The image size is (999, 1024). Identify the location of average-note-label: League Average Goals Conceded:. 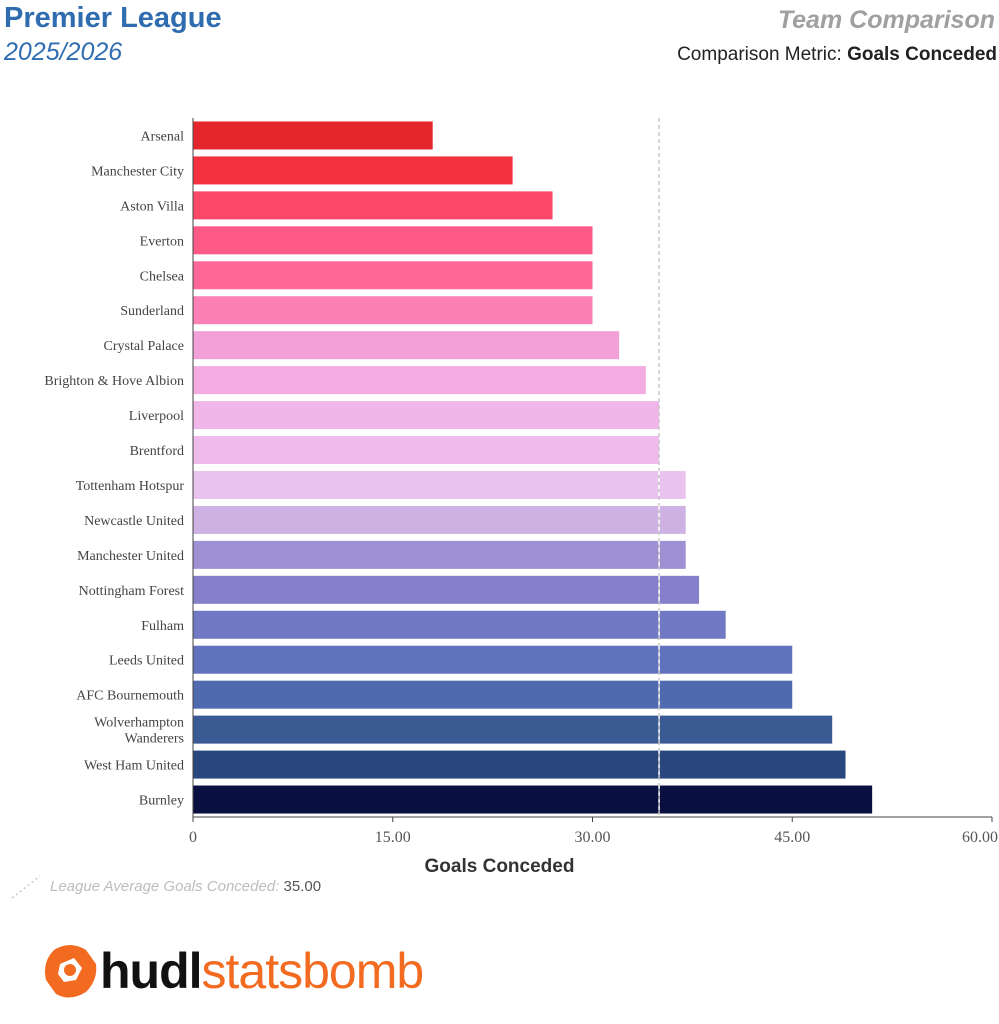
(165, 886).